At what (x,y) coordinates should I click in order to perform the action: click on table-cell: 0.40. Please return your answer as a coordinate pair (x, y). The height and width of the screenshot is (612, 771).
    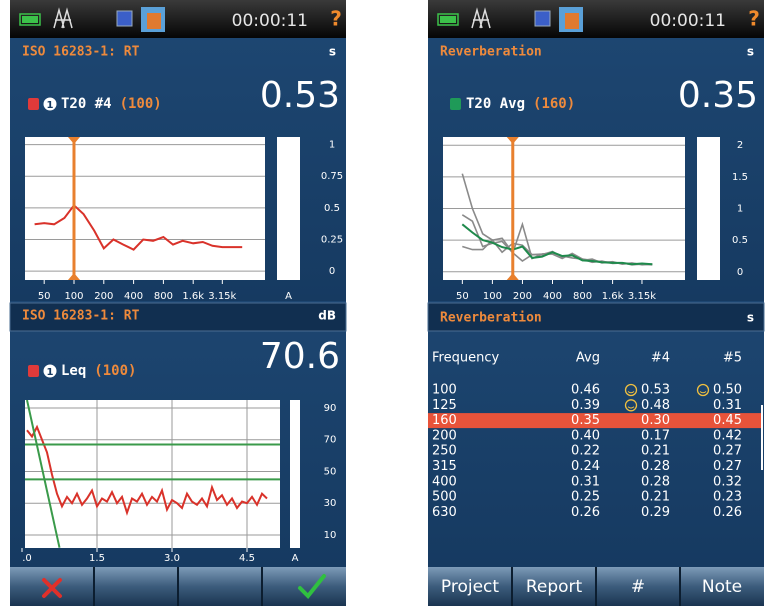
    Looking at the image, I should click on (585, 435).